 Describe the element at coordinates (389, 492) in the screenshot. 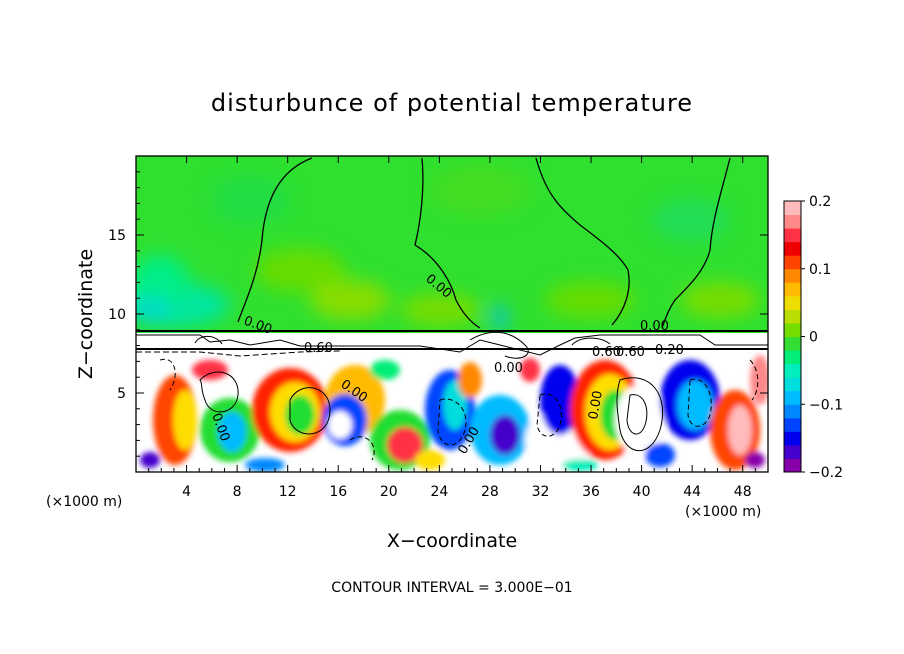

I see `x-tick-label: 20` at that location.